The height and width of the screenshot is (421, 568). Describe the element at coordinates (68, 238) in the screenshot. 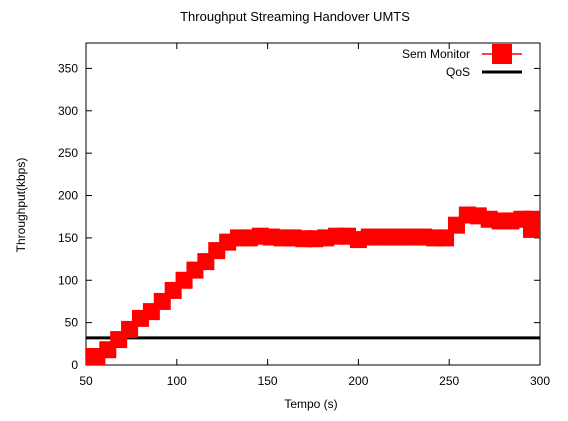

I see `y-tick-label: 150` at that location.